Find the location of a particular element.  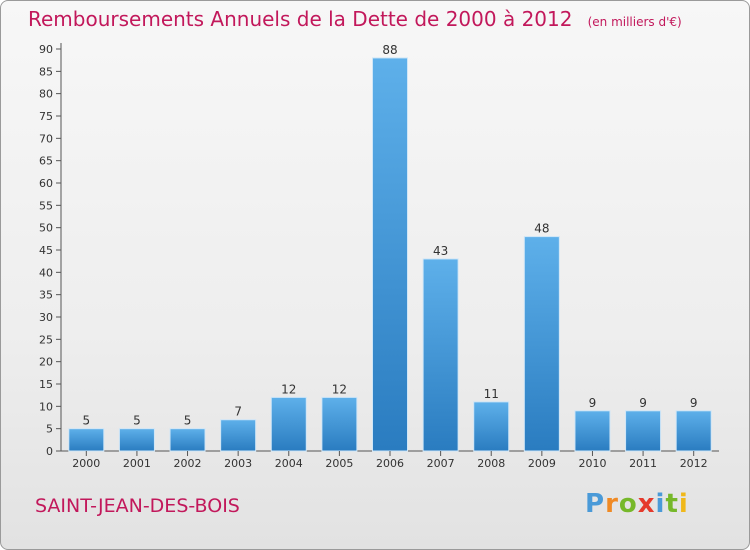

y-tick-label: 55 is located at coordinates (46, 205).